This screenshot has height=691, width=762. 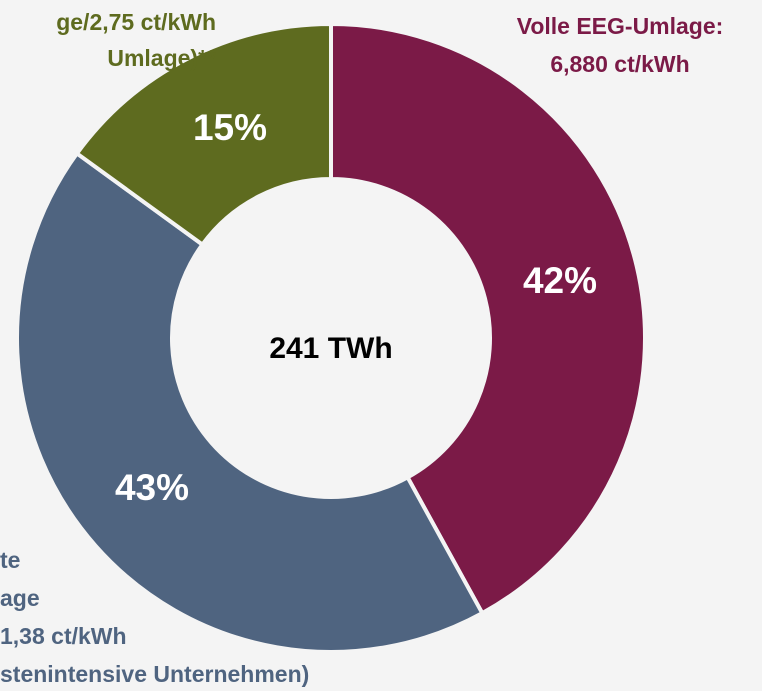 What do you see at coordinates (619, 64) in the screenshot?
I see `category-label: 6,880 ct/kWh` at bounding box center [619, 64].